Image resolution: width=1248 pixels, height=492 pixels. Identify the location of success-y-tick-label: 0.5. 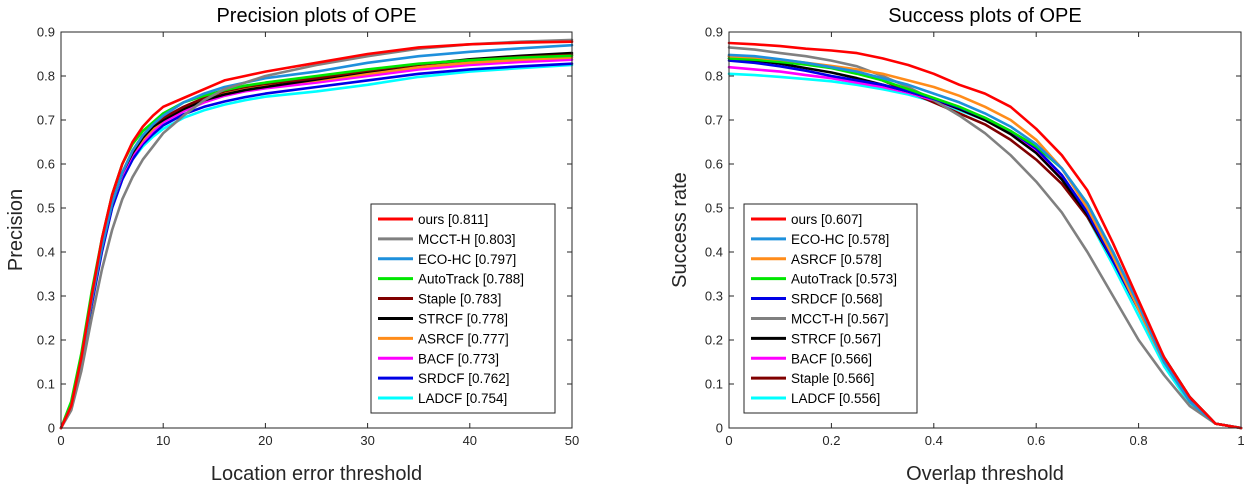
(714, 208).